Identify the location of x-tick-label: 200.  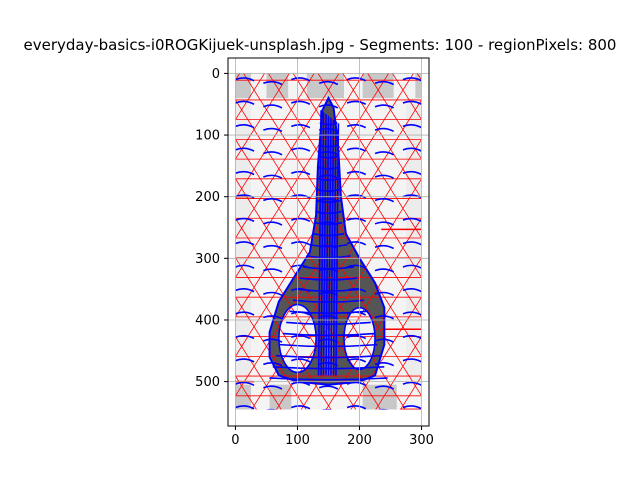
(359, 440).